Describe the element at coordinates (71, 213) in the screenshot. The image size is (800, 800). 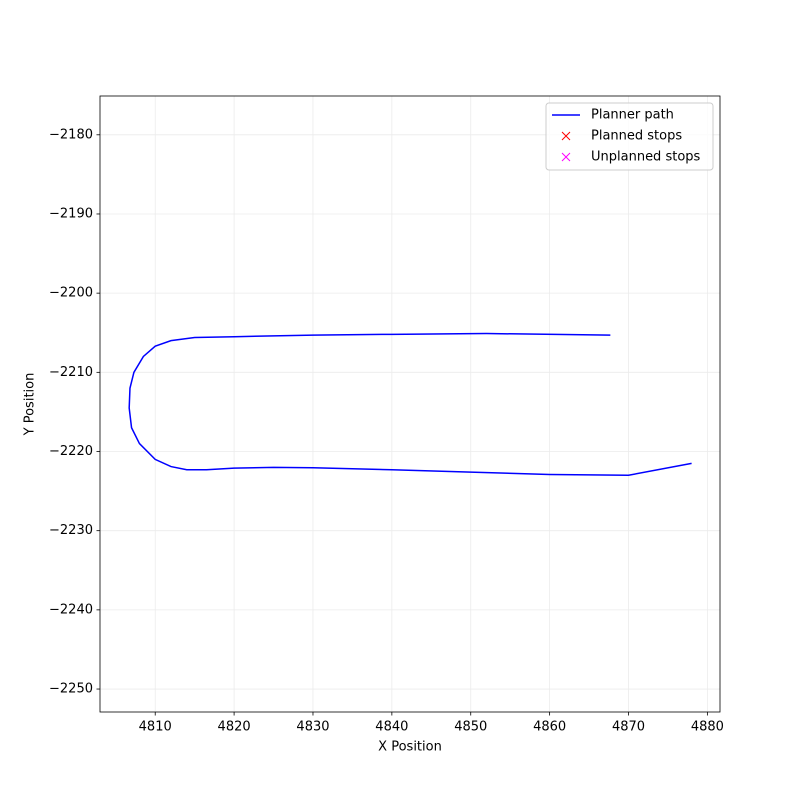
I see `y-tick-label: −2190` at that location.